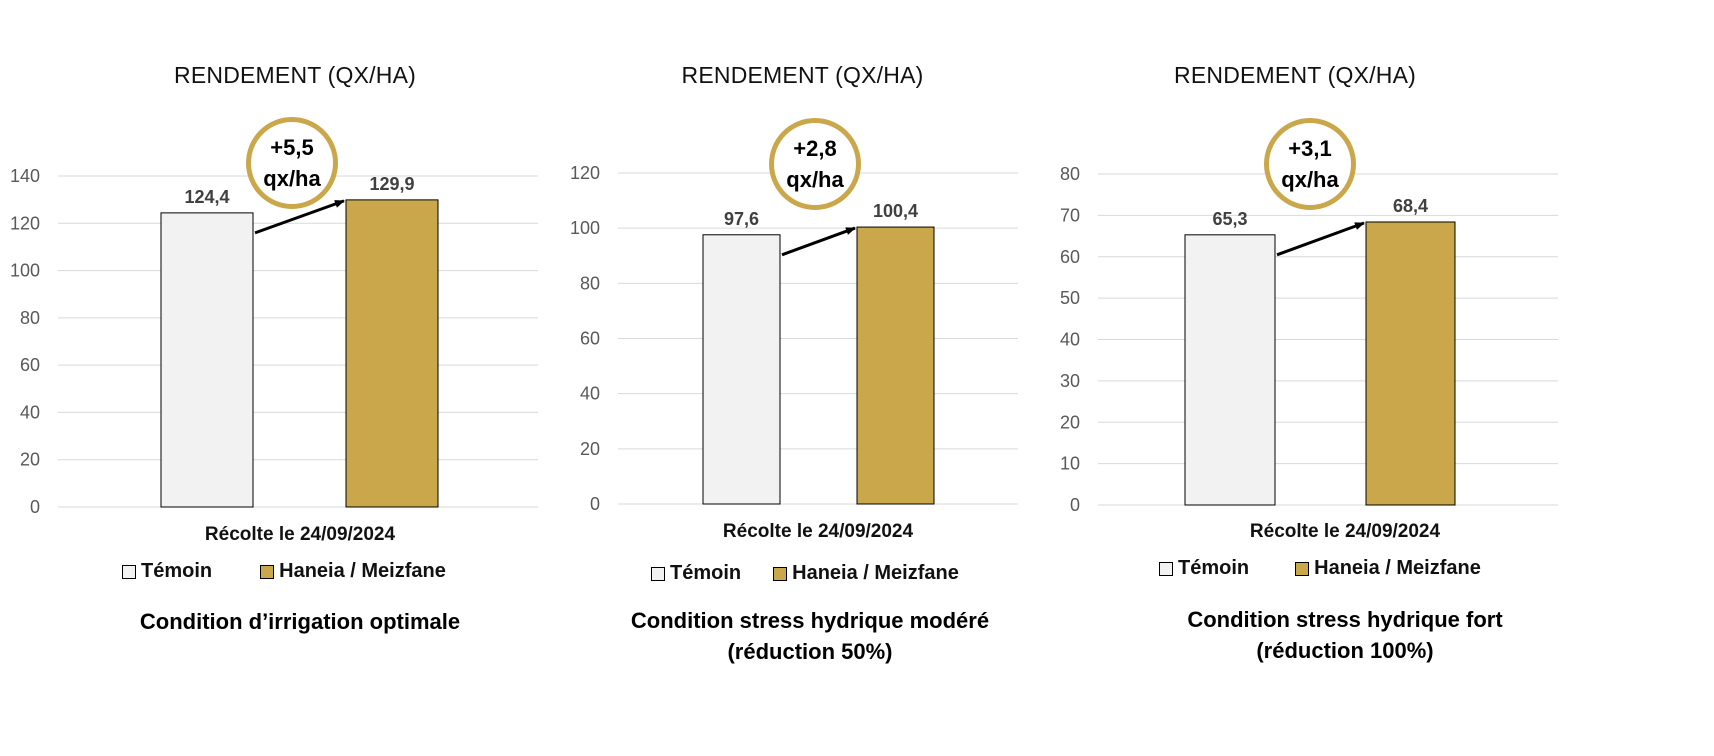 The width and height of the screenshot is (1714, 756). I want to click on y-tick-label: 30, so click(1070, 381).